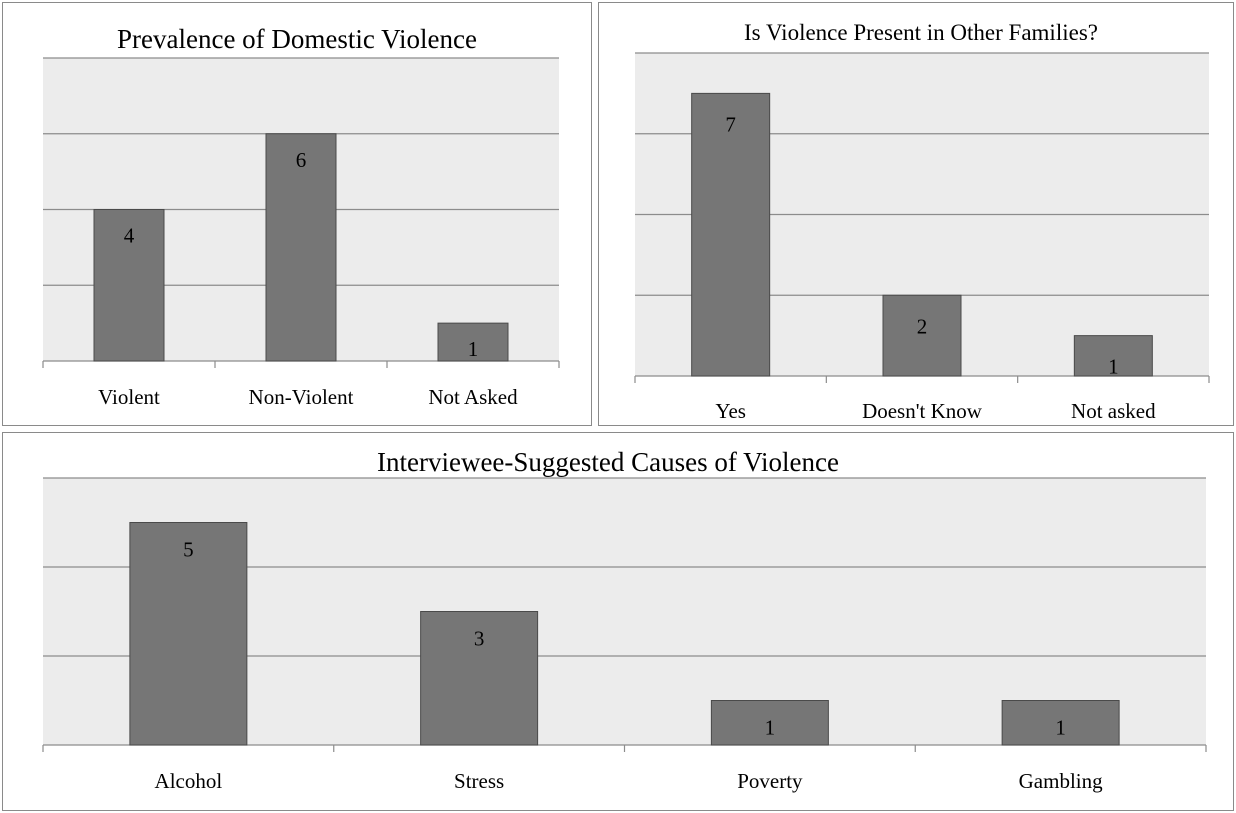 This screenshot has height=813, width=1236. What do you see at coordinates (301, 160) in the screenshot?
I see `data-label: 6` at bounding box center [301, 160].